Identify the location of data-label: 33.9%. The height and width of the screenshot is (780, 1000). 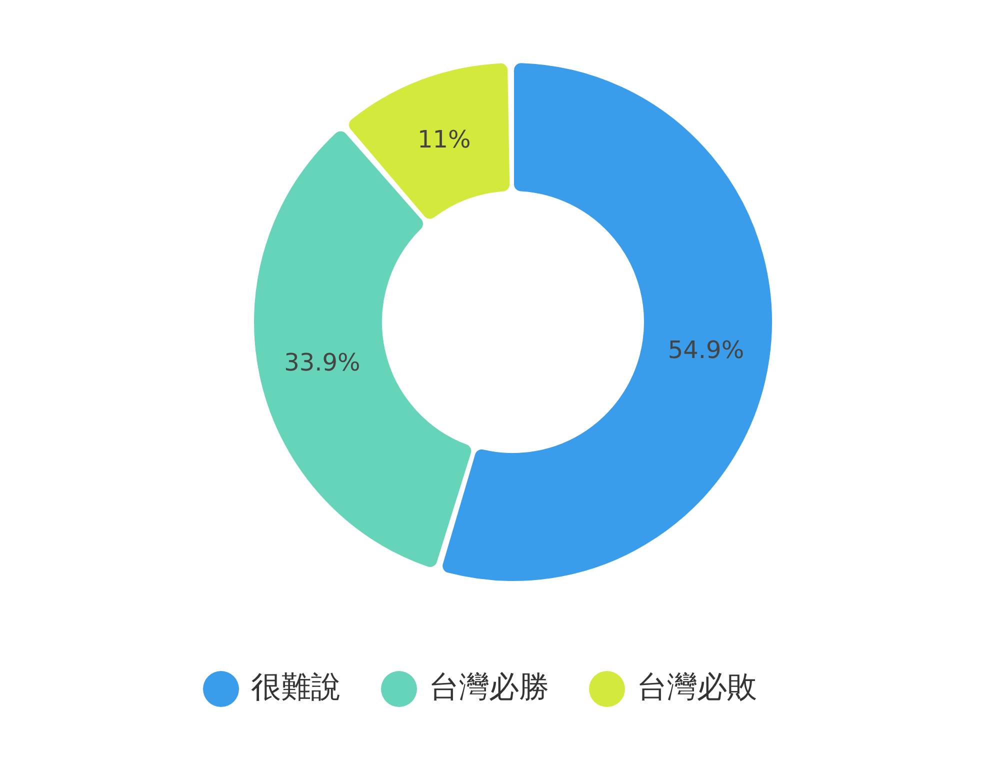
(322, 362).